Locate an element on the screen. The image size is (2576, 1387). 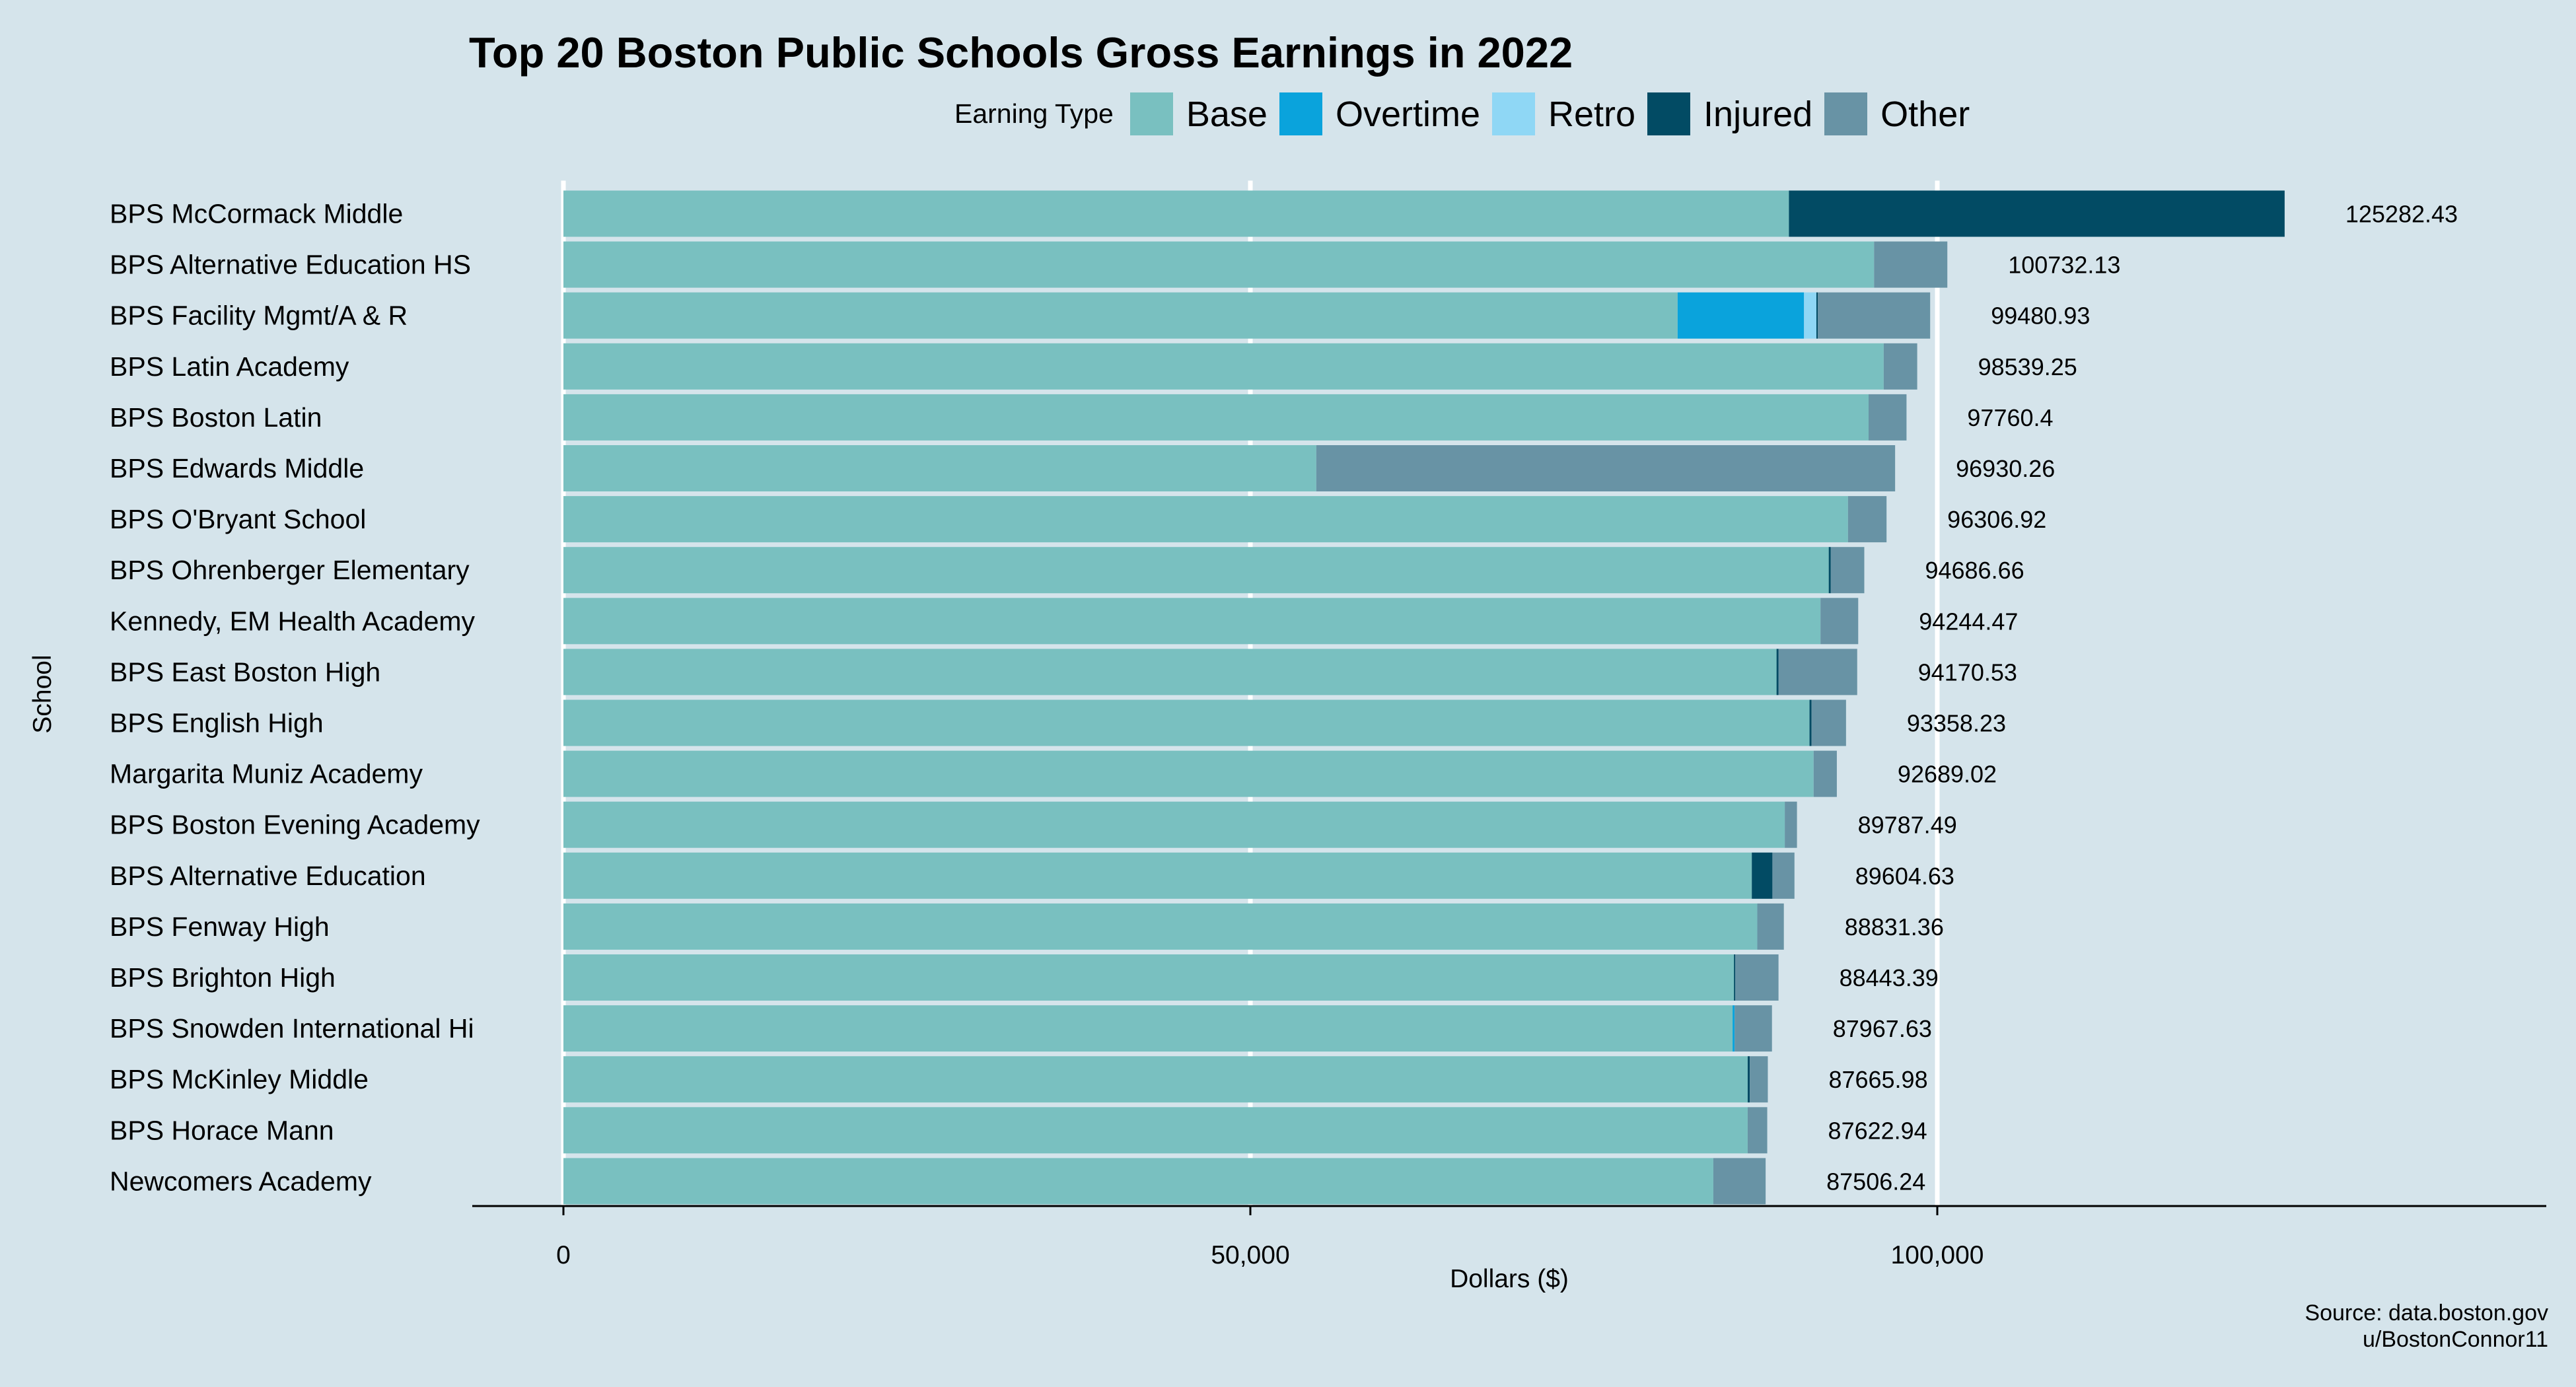
total-label: 87967.63 is located at coordinates (1883, 1028).